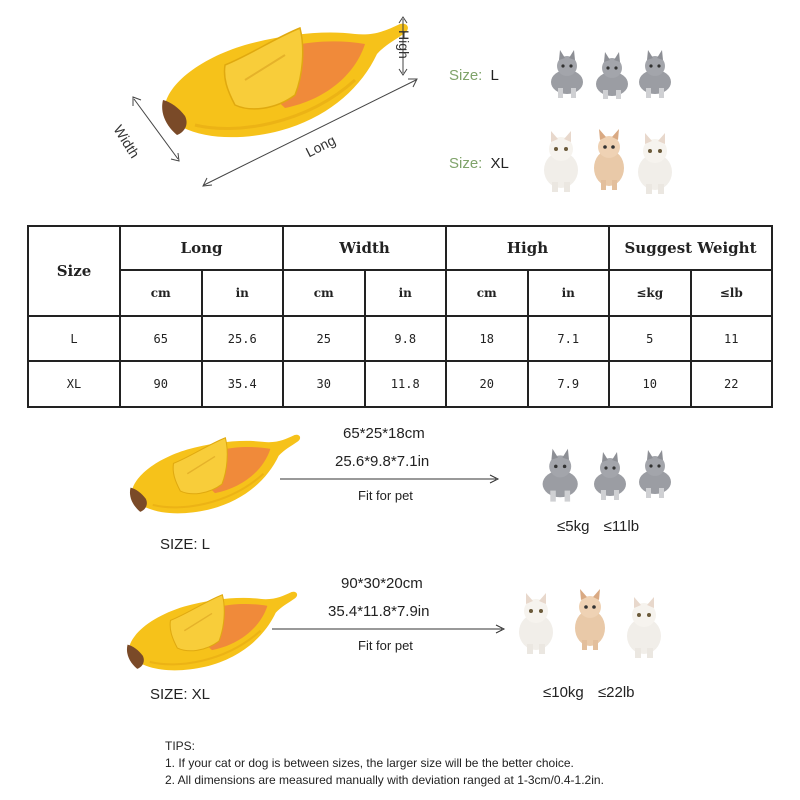 This screenshot has width=800, height=800. I want to click on long-arrow, so click(310, 132).